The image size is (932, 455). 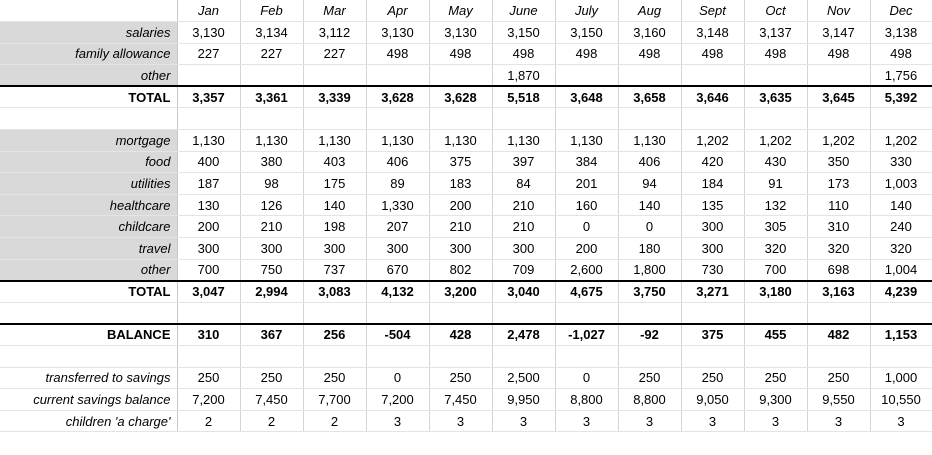 What do you see at coordinates (587, 334) in the screenshot?
I see `value-cell: -1,027` at bounding box center [587, 334].